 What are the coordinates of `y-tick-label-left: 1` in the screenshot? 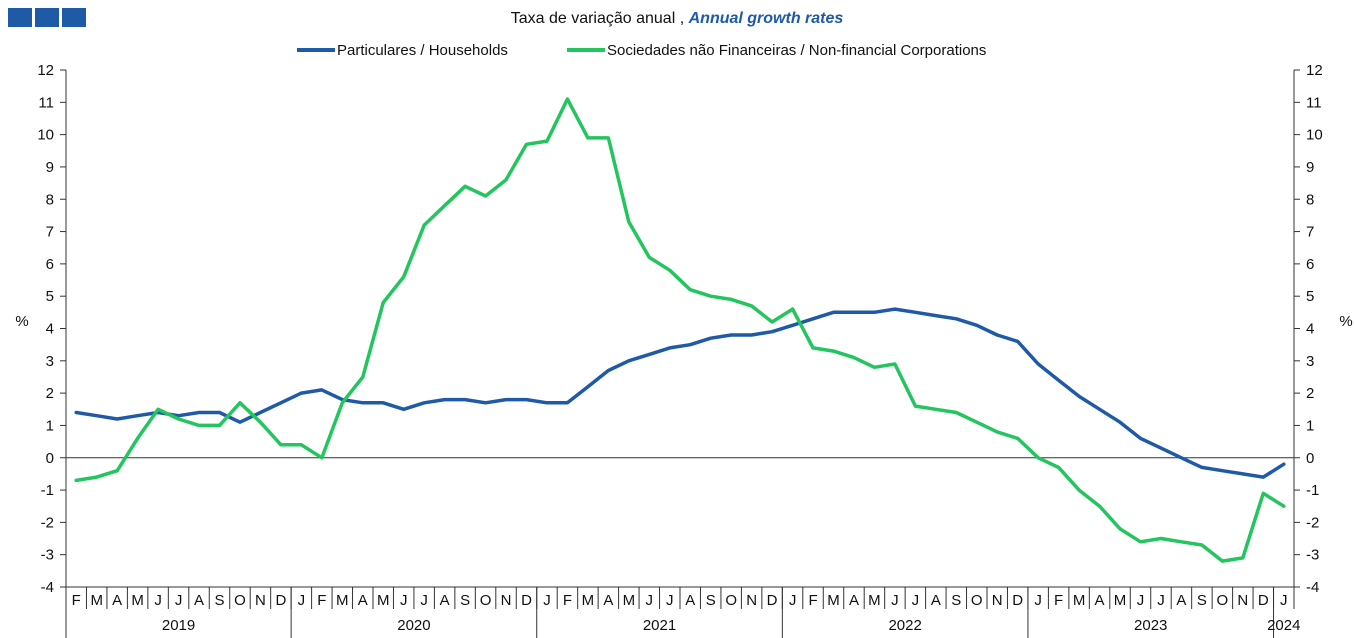 It's located at (50, 425).